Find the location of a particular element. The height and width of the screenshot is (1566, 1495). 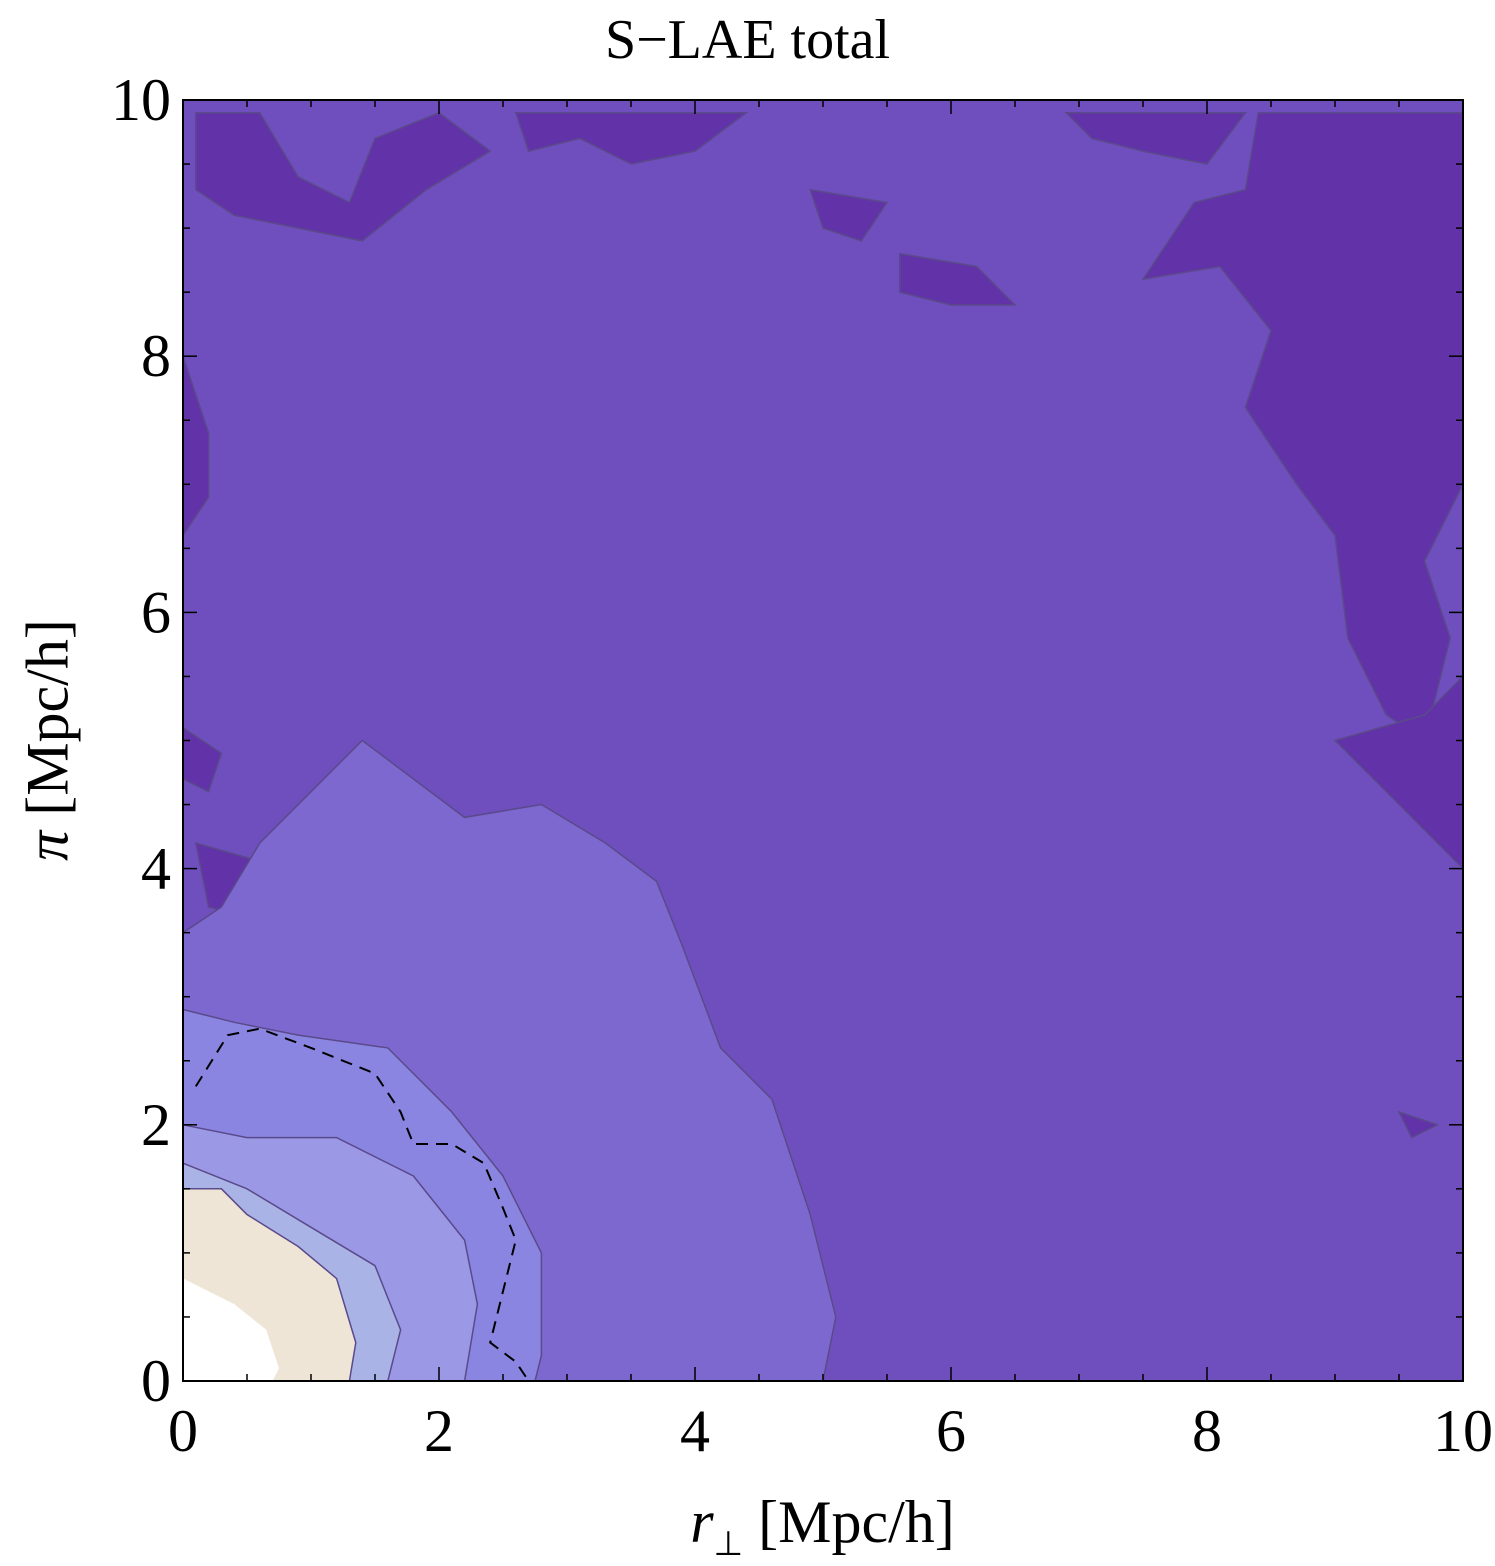

x-tick-label: 0 is located at coordinates (183, 1431).